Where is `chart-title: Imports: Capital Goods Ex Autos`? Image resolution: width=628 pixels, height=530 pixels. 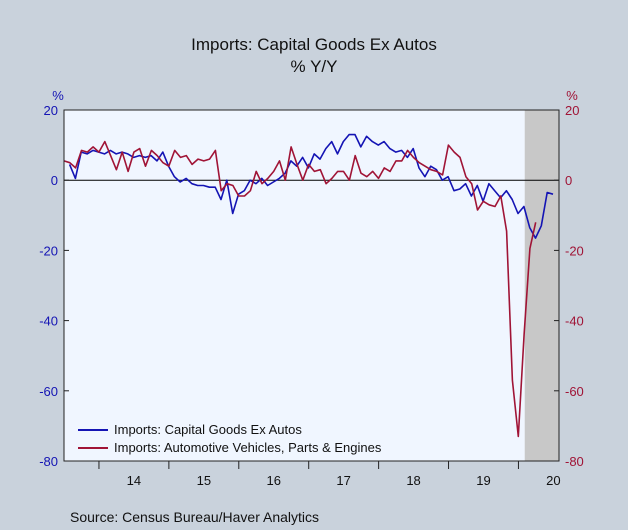
chart-title: Imports: Capital Goods Ex Autos is located at coordinates (314, 44).